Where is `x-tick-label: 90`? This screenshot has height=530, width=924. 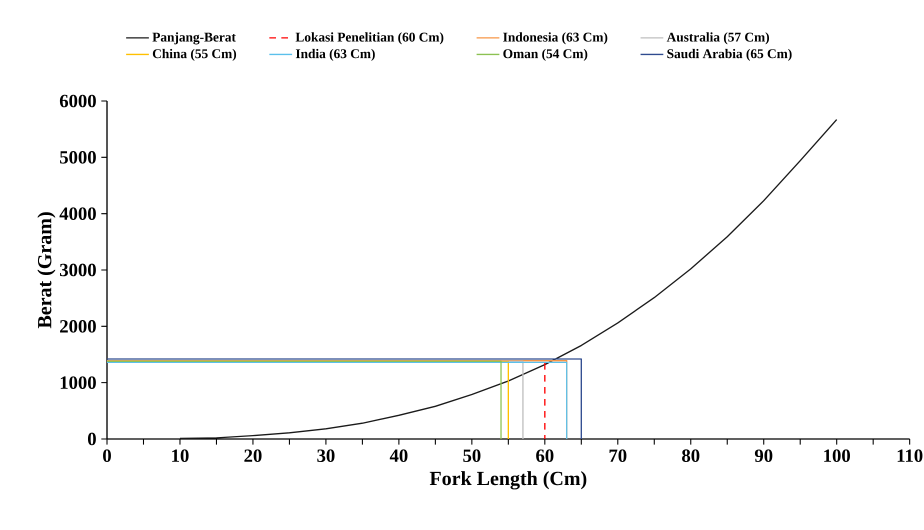 x-tick-label: 90 is located at coordinates (763, 455).